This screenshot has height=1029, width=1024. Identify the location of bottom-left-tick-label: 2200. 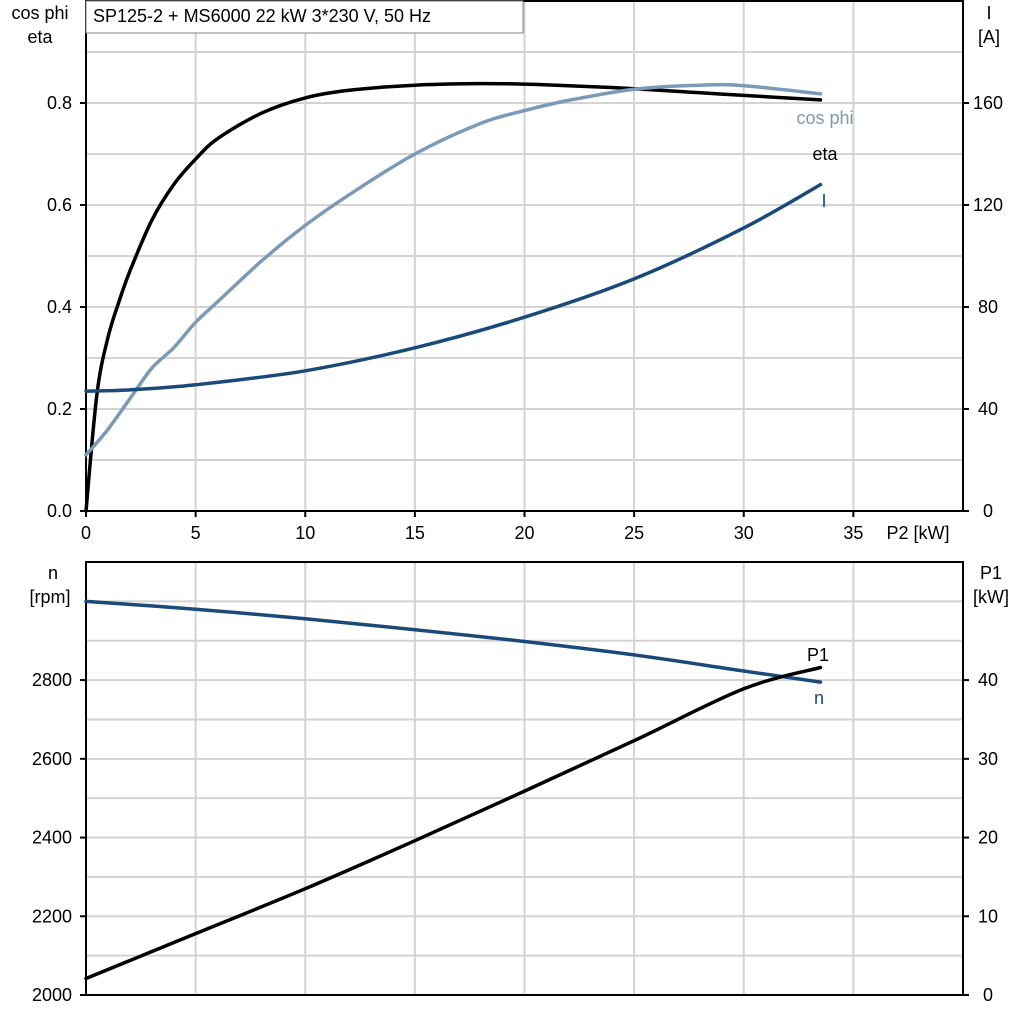
(52, 916).